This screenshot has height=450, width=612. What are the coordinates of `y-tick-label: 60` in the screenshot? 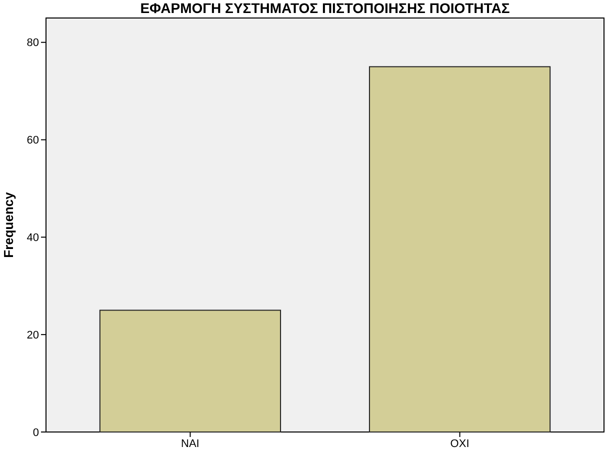 It's located at (32, 140).